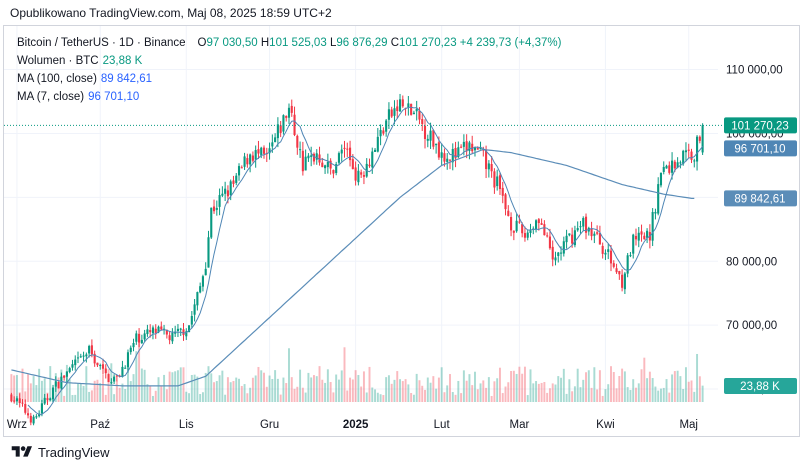 The height and width of the screenshot is (471, 806). I want to click on ma100-label: MA (100, close), so click(57, 79).